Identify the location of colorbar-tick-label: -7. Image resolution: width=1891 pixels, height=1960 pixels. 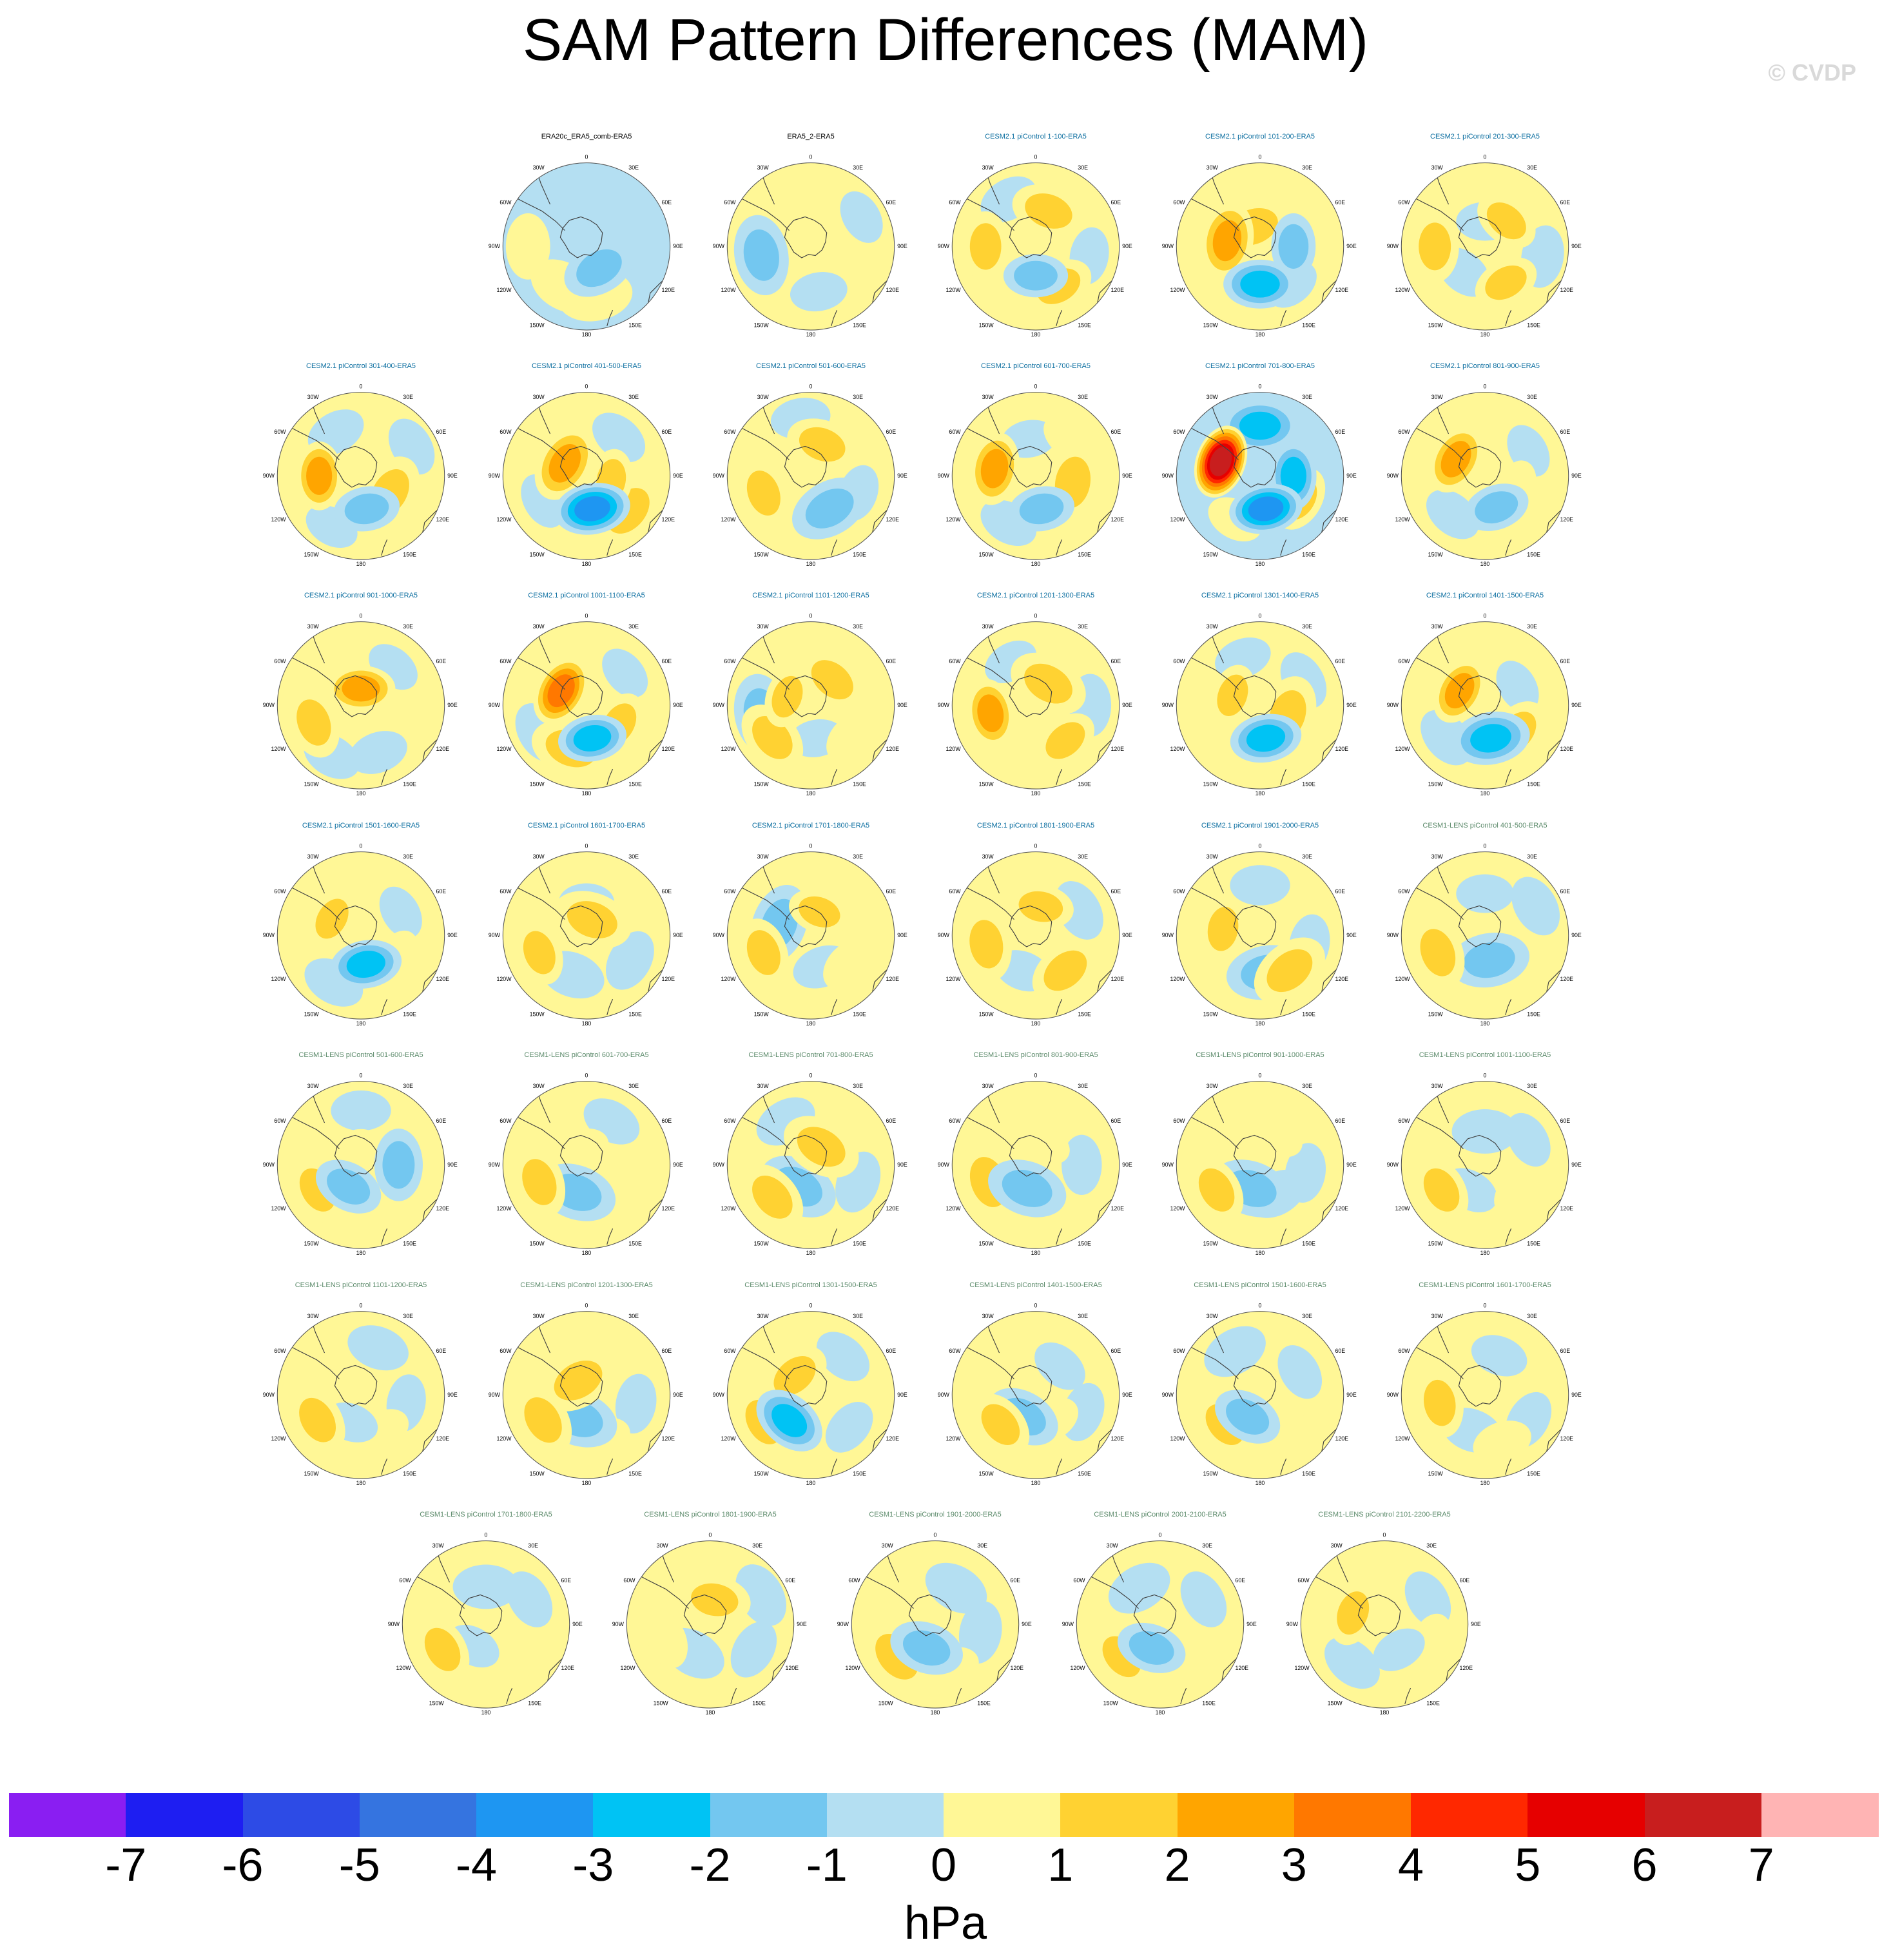
(126, 1865).